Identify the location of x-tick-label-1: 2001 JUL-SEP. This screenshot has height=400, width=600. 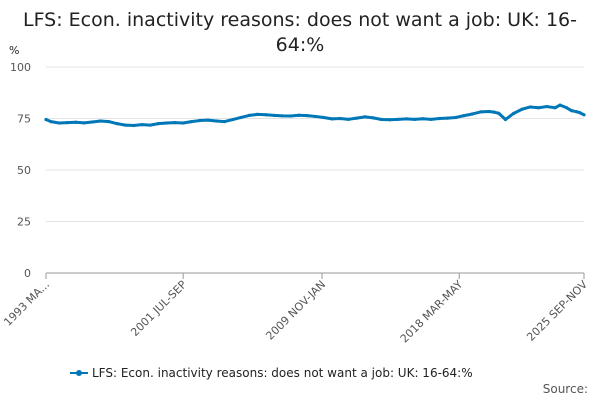
(158, 308).